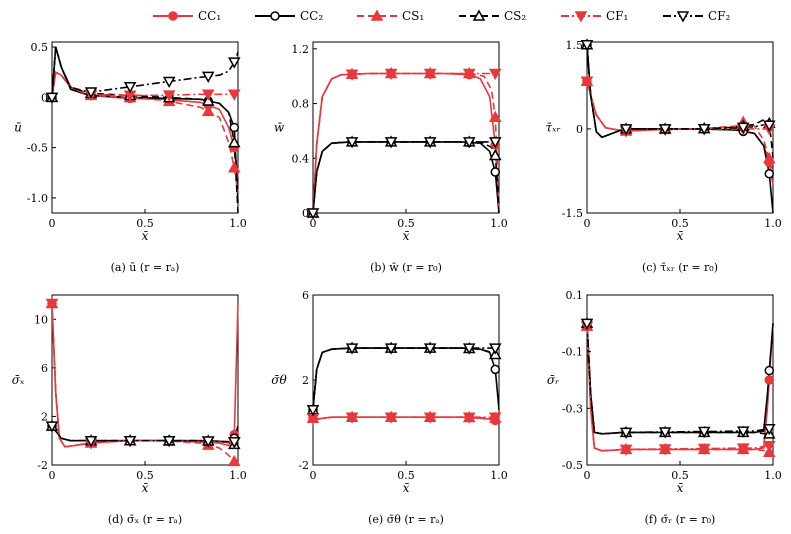 The image size is (791, 534). Describe the element at coordinates (390, 16) in the screenshot. I see `legend-item: CS₁` at that location.